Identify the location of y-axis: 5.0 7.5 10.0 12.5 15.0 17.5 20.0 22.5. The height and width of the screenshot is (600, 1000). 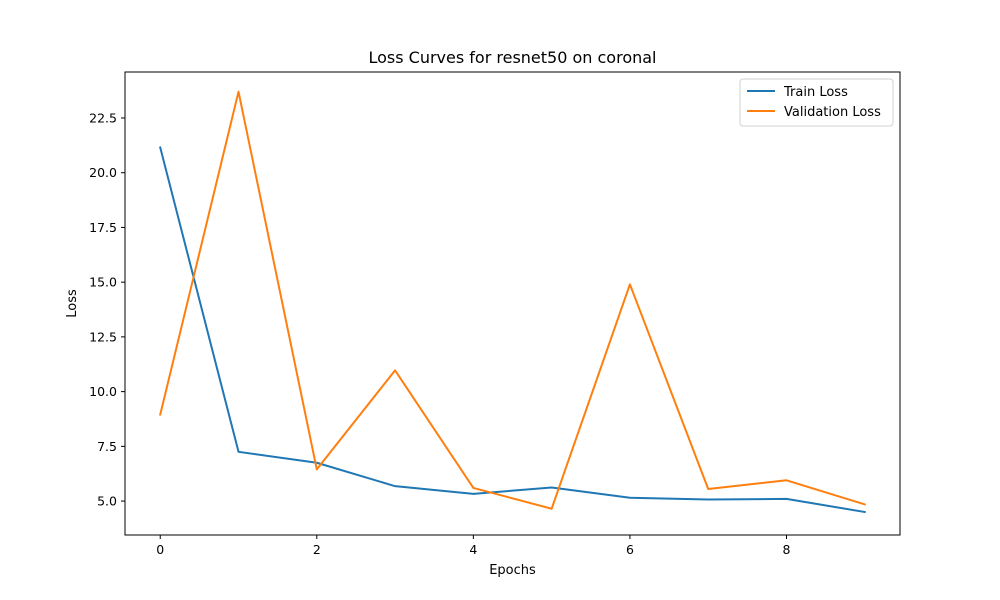
(107, 309).